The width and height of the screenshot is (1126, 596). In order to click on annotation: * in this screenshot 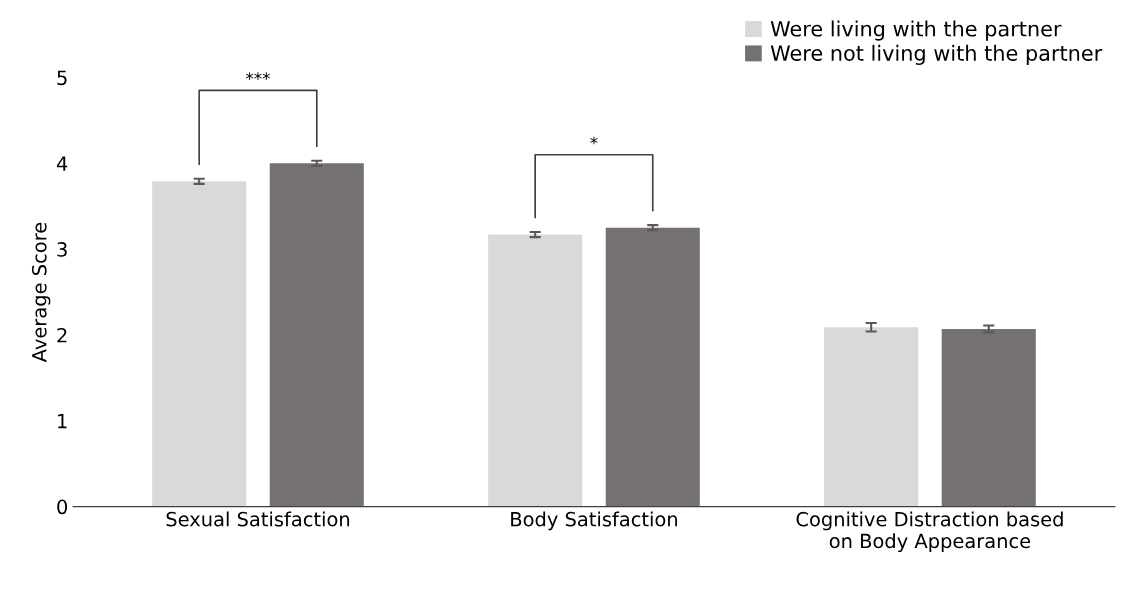, I will do `click(594, 140)`.